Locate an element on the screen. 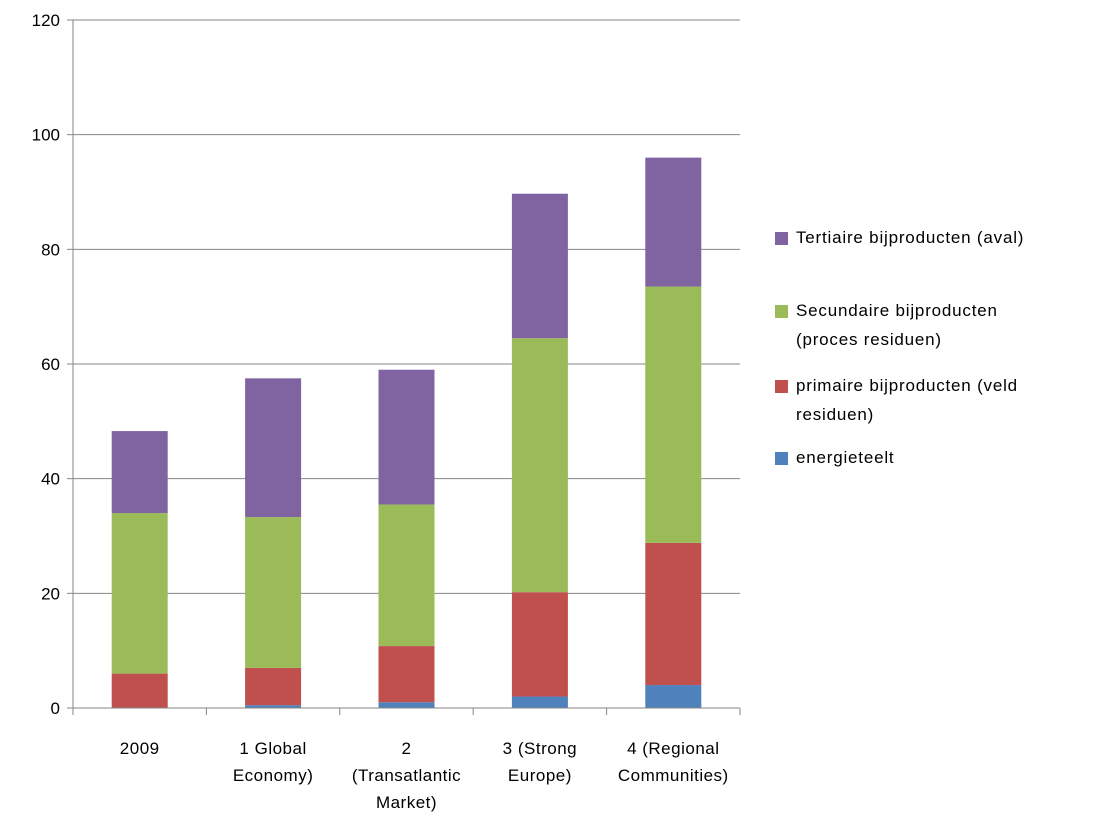 This screenshot has width=1108, height=825. y-tick-label: 80 is located at coordinates (50, 249).